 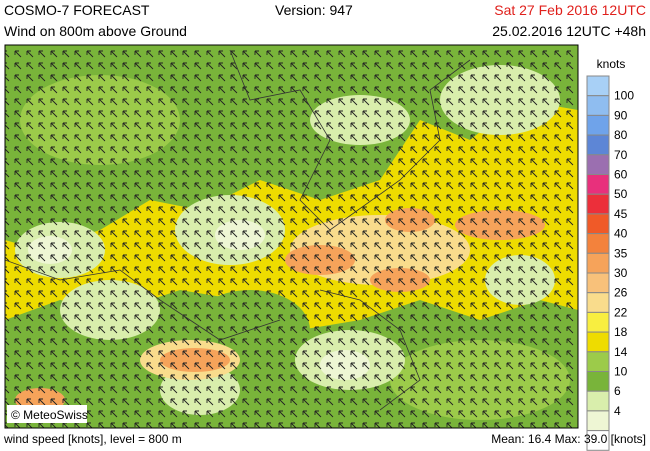 What do you see at coordinates (621, 332) in the screenshot?
I see `legend-label: 18` at bounding box center [621, 332].